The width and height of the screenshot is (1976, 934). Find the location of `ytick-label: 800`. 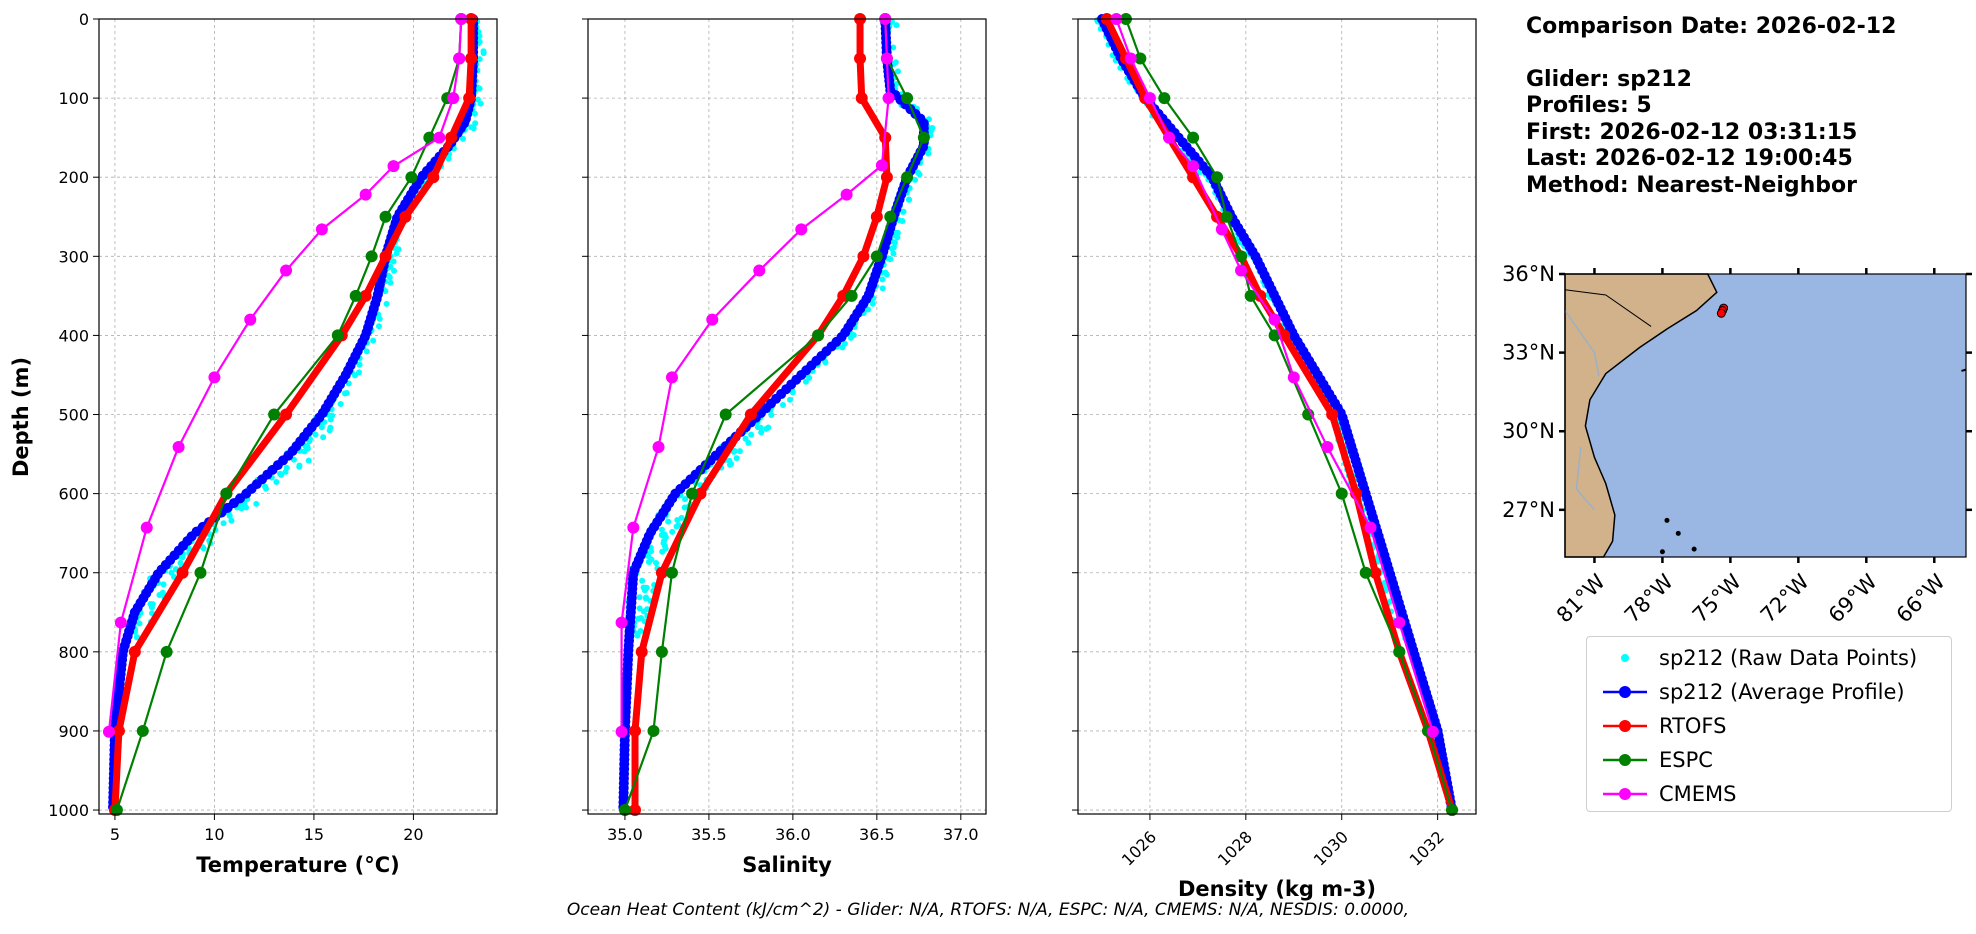

ytick-label: 800 is located at coordinates (73, 652).